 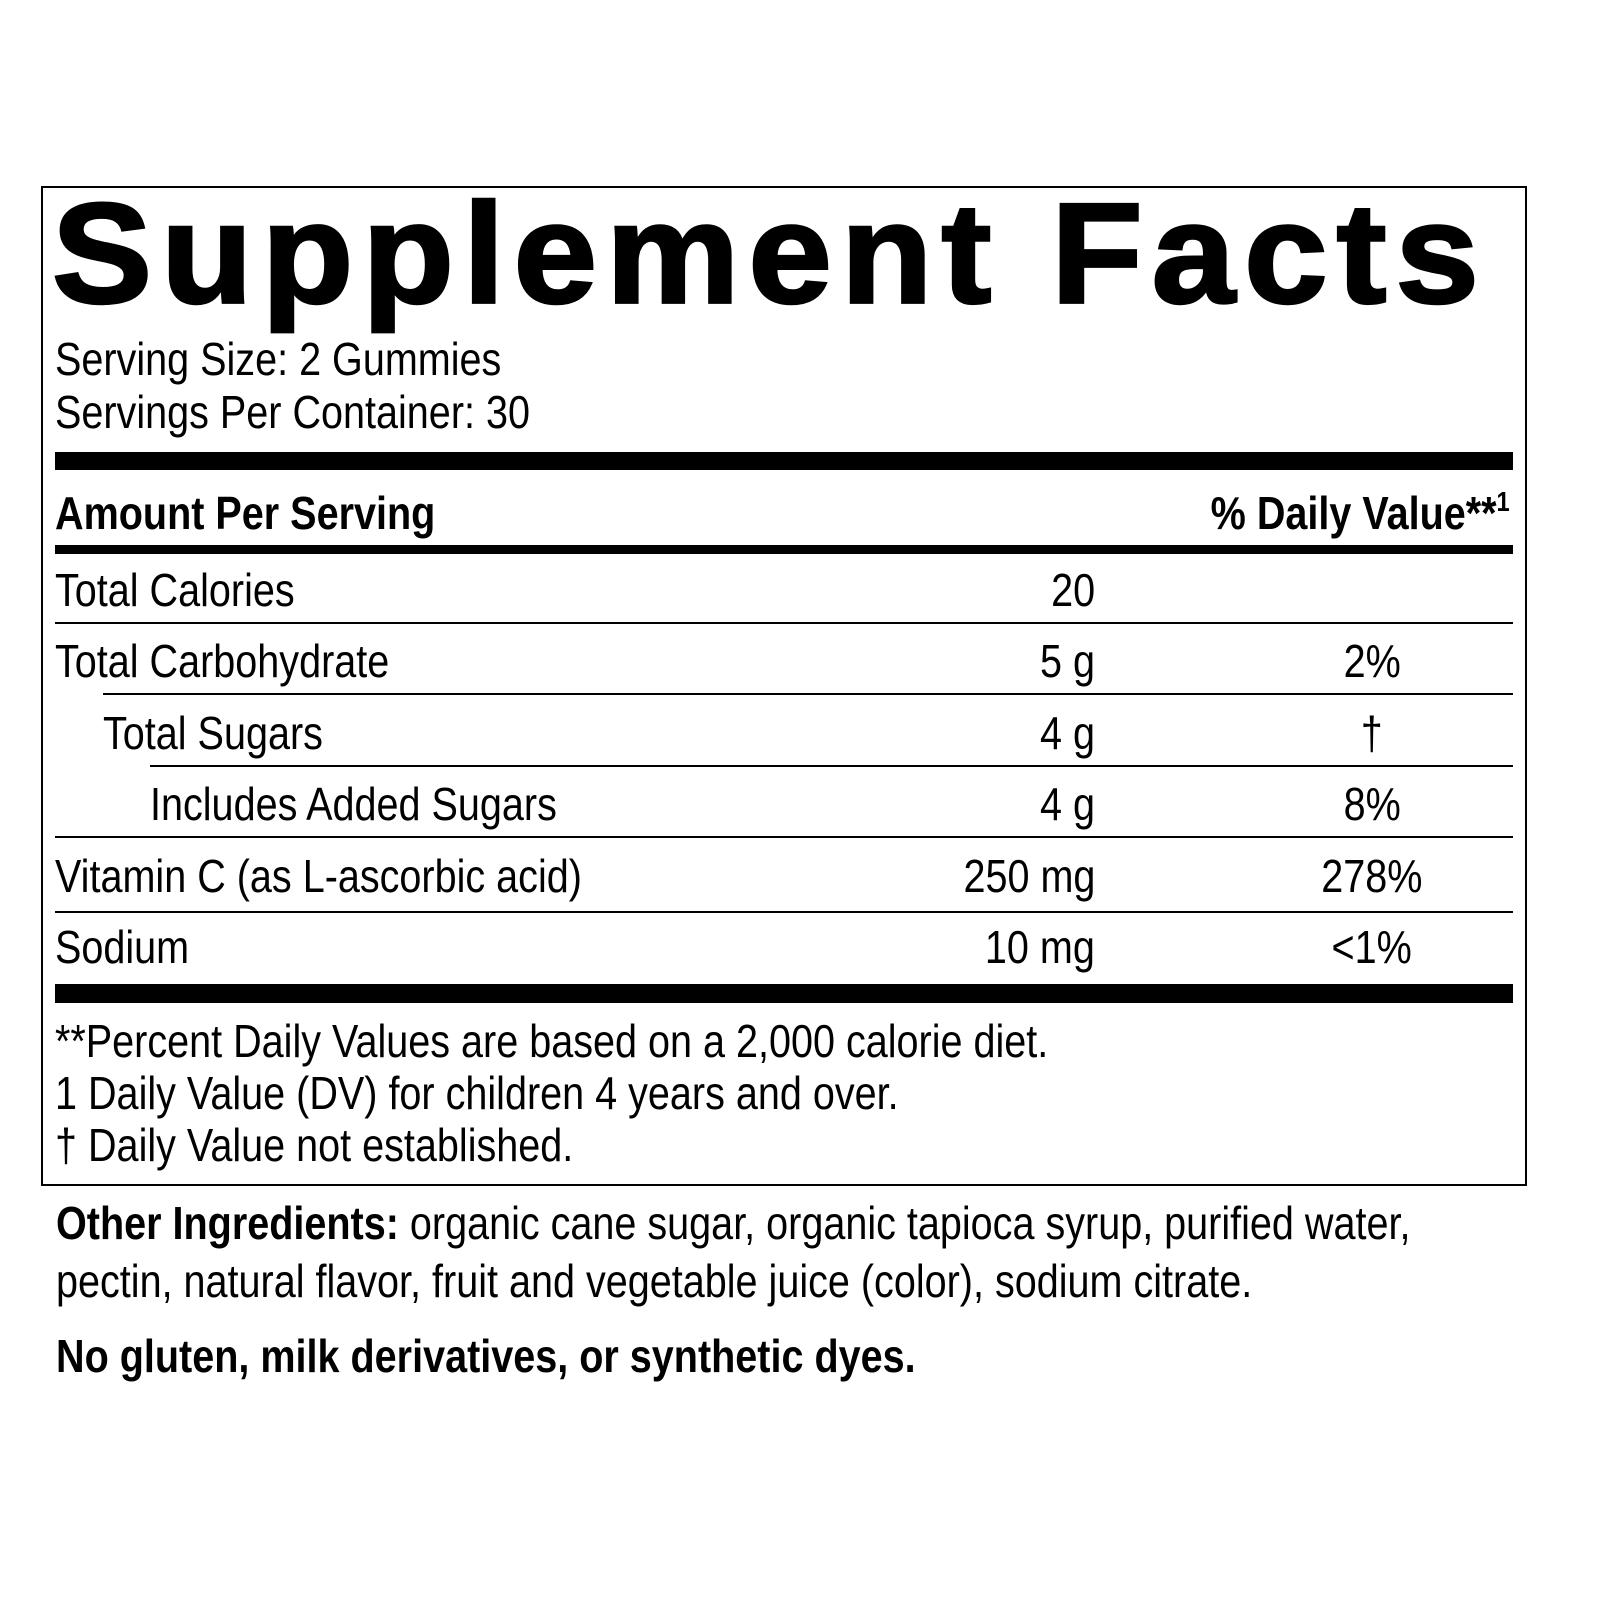 I want to click on panel-title: Supplement Facts, so click(x=769, y=253).